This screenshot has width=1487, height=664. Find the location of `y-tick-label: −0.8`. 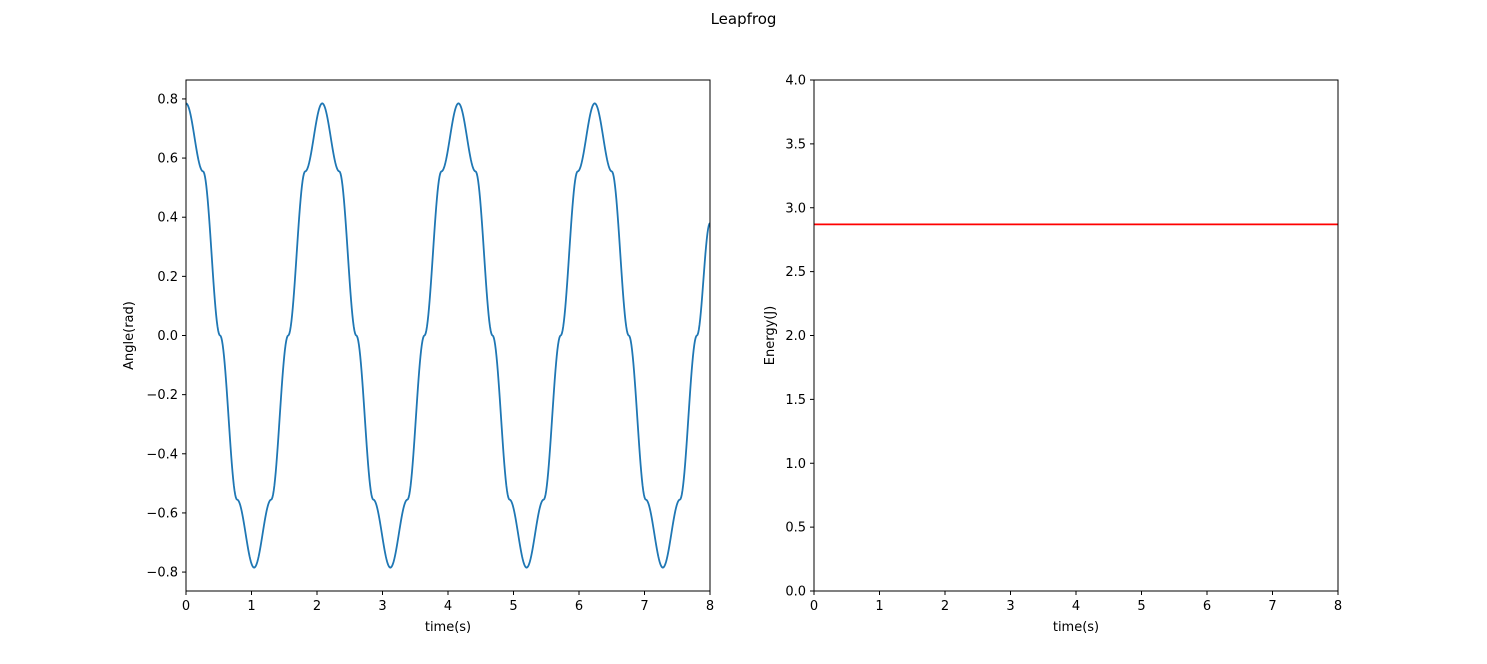

y-tick-label: −0.8 is located at coordinates (162, 573).